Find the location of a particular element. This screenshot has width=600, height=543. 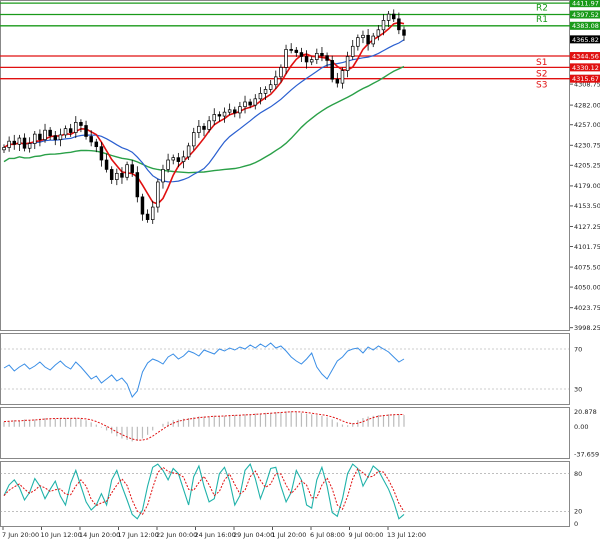

time-tick-label: 10 Jun 12:00 is located at coordinates (61, 535).